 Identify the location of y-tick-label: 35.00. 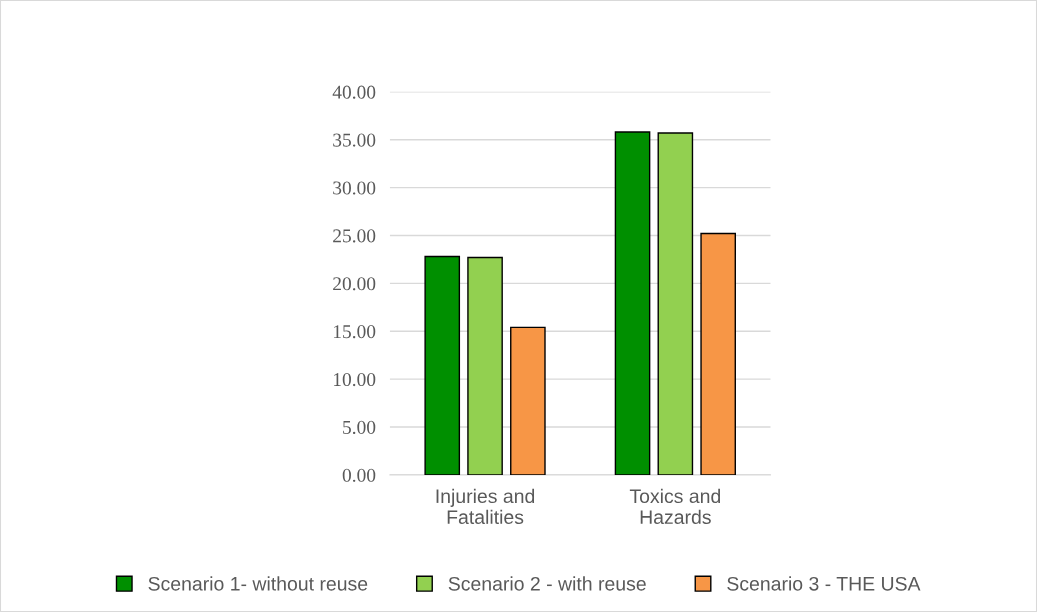
(354, 140).